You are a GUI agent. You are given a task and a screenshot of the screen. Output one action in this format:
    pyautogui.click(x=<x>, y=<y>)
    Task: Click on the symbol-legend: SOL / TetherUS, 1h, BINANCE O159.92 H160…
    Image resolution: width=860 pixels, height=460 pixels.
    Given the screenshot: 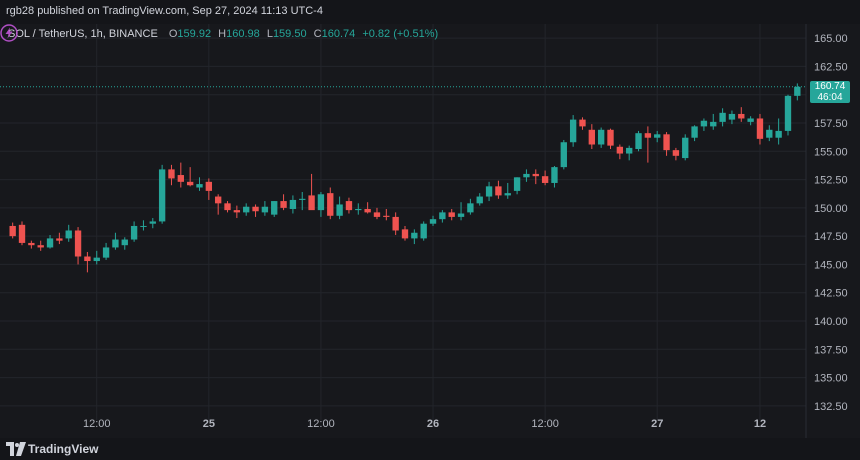 What is the action you would take?
    pyautogui.click(x=223, y=34)
    